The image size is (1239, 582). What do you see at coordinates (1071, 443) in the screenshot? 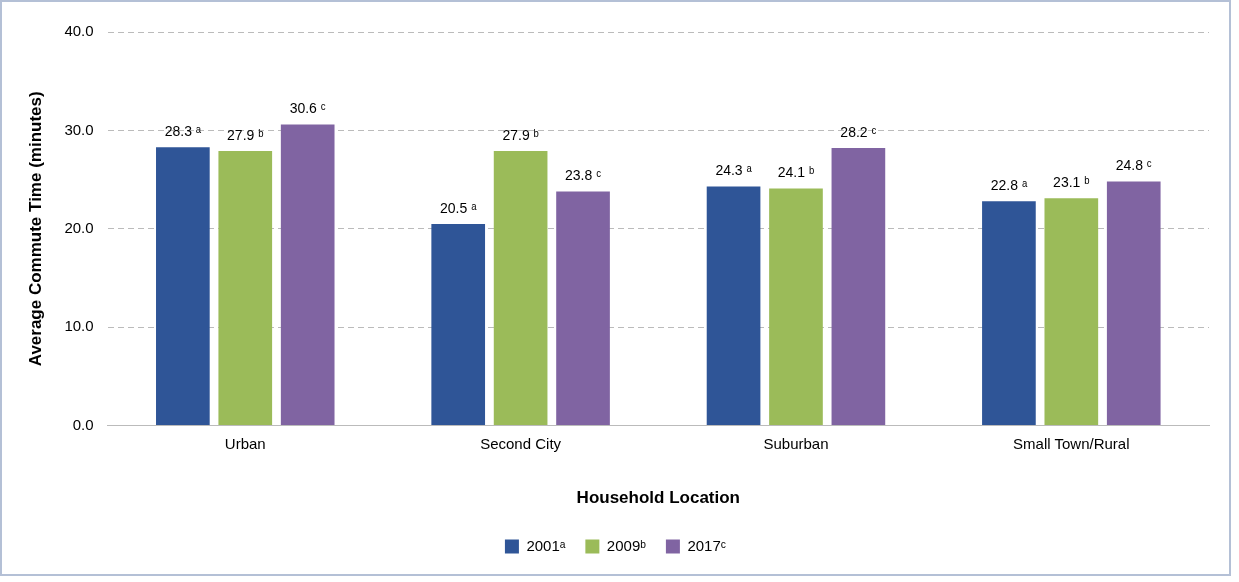
I see `x-tick-label: Small Town/Rural` at bounding box center [1071, 443].